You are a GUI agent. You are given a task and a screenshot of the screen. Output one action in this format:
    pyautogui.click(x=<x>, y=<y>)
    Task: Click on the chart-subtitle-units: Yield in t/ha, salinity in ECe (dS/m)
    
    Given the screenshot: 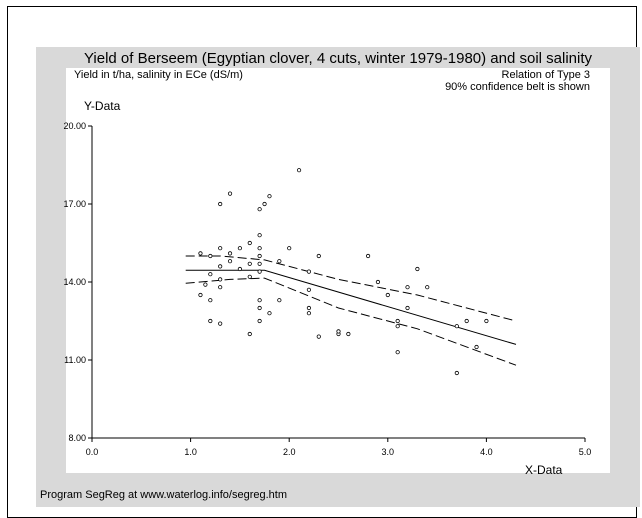 What is the action you would take?
    pyautogui.click(x=158, y=75)
    